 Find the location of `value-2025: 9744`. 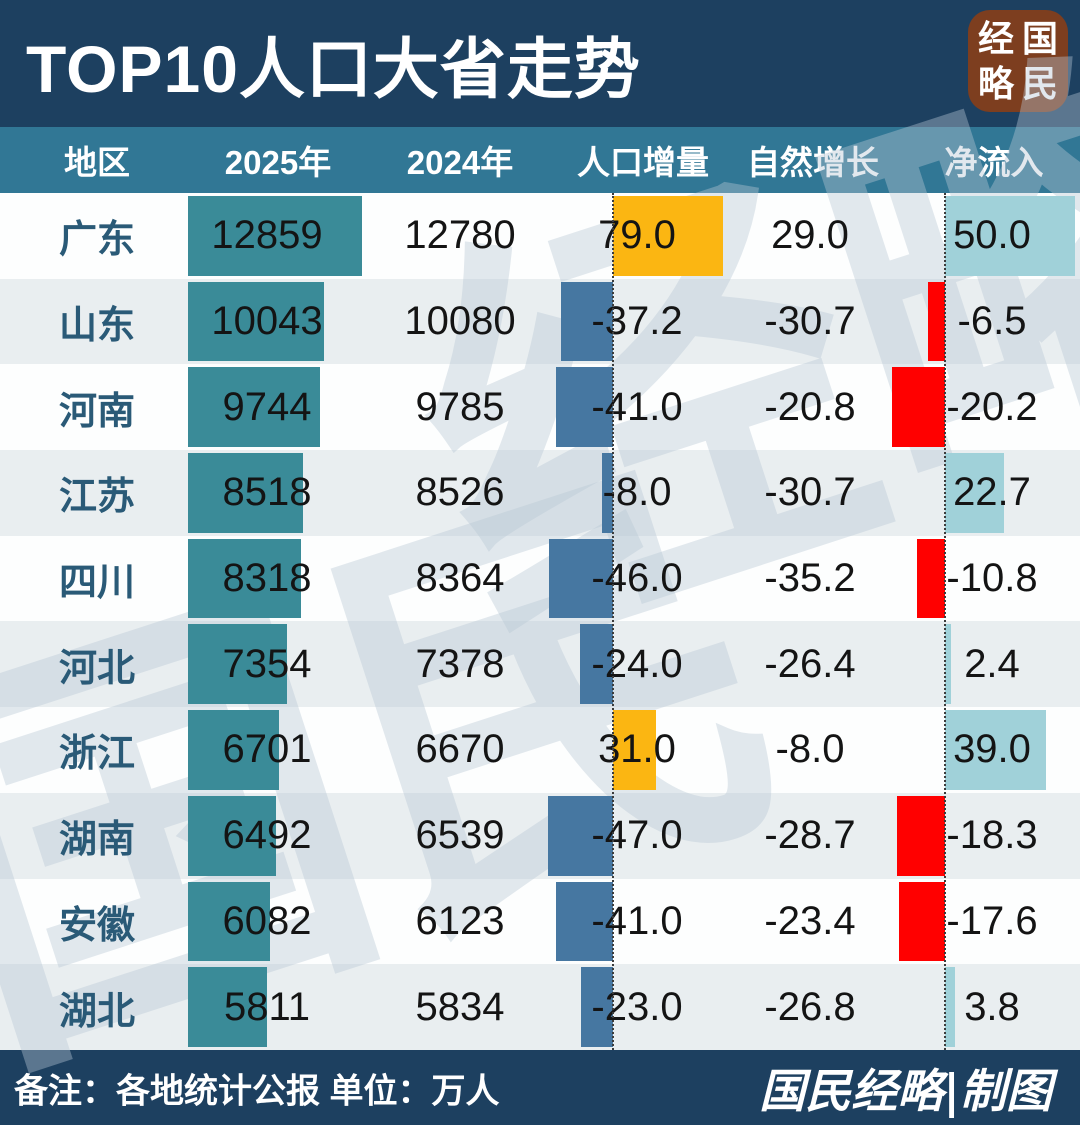

value-2025: 9744 is located at coordinates (267, 406).